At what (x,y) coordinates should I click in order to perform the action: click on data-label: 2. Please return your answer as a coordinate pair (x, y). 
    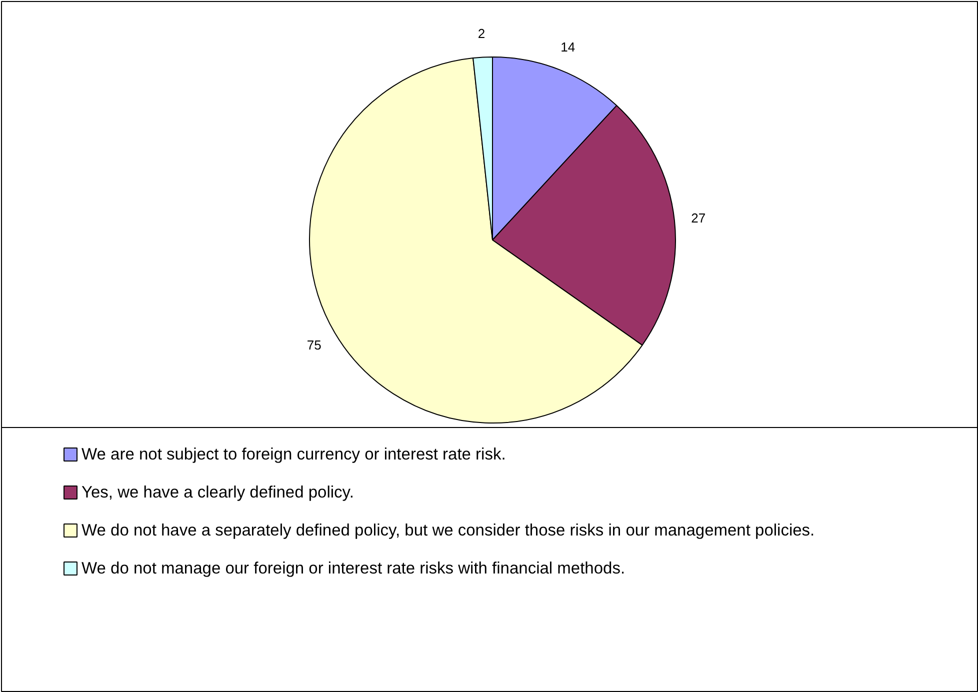
    Looking at the image, I should click on (482, 33).